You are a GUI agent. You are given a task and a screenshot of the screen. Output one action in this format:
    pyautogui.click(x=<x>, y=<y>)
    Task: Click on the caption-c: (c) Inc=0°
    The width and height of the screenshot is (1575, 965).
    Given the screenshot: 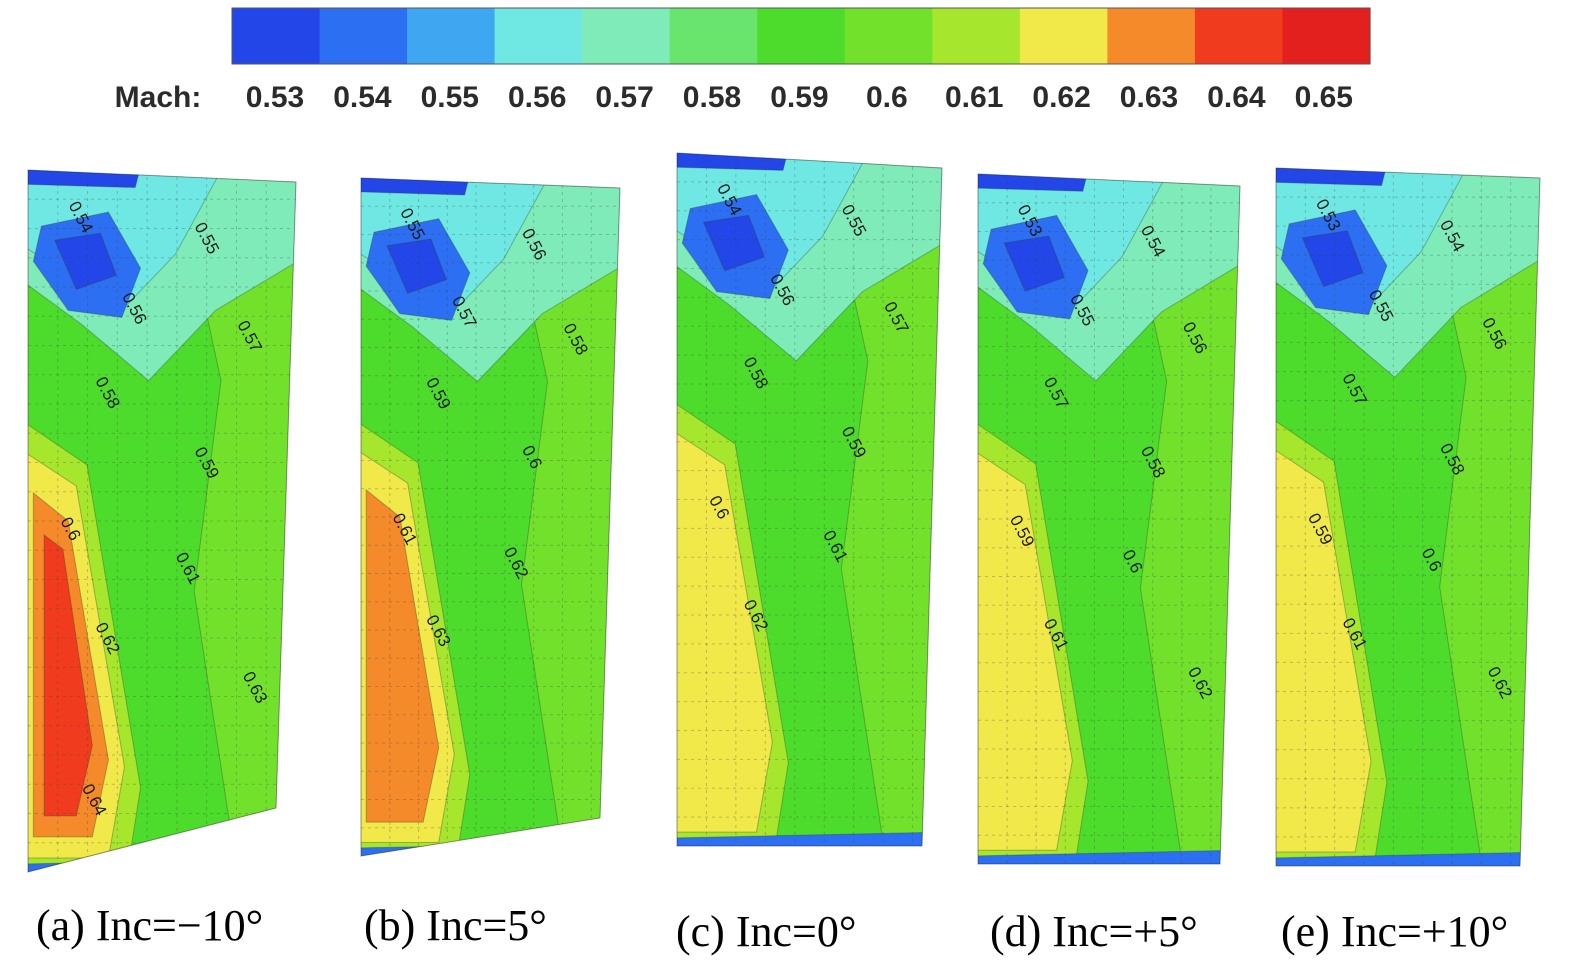 What is the action you would take?
    pyautogui.click(x=766, y=931)
    